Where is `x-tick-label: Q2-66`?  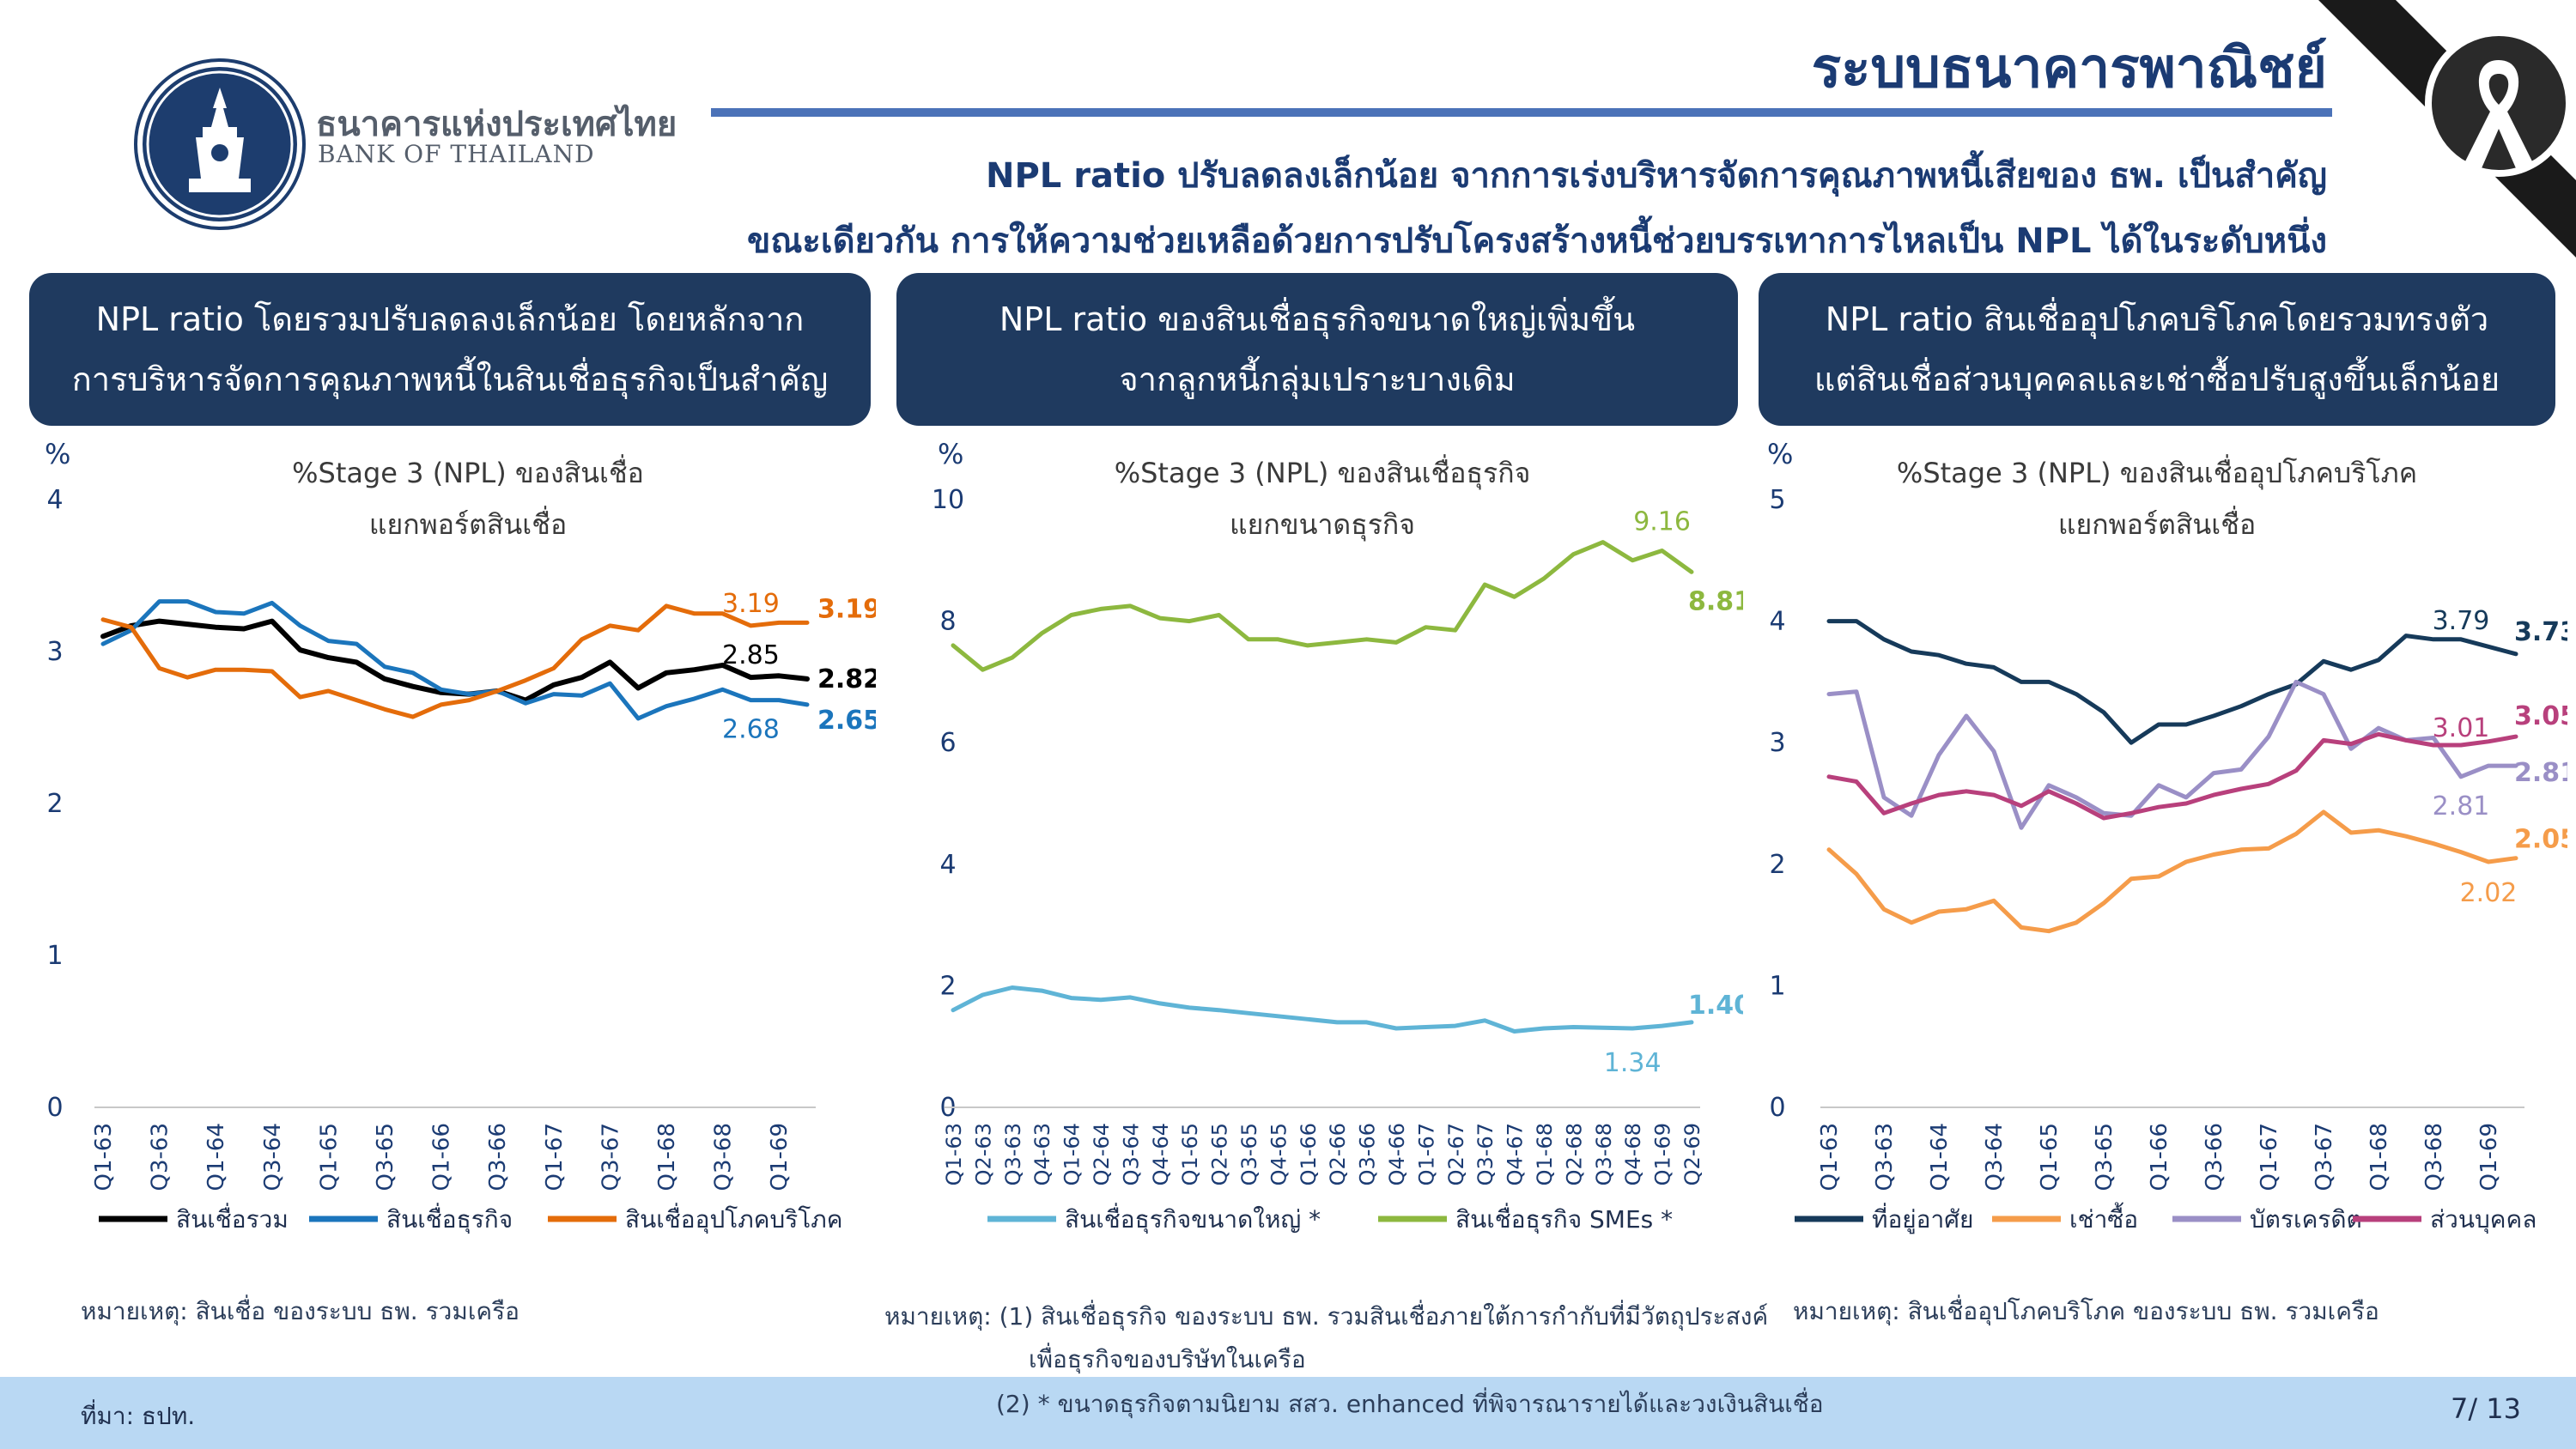 x-tick-label: Q2-66 is located at coordinates (1338, 1154).